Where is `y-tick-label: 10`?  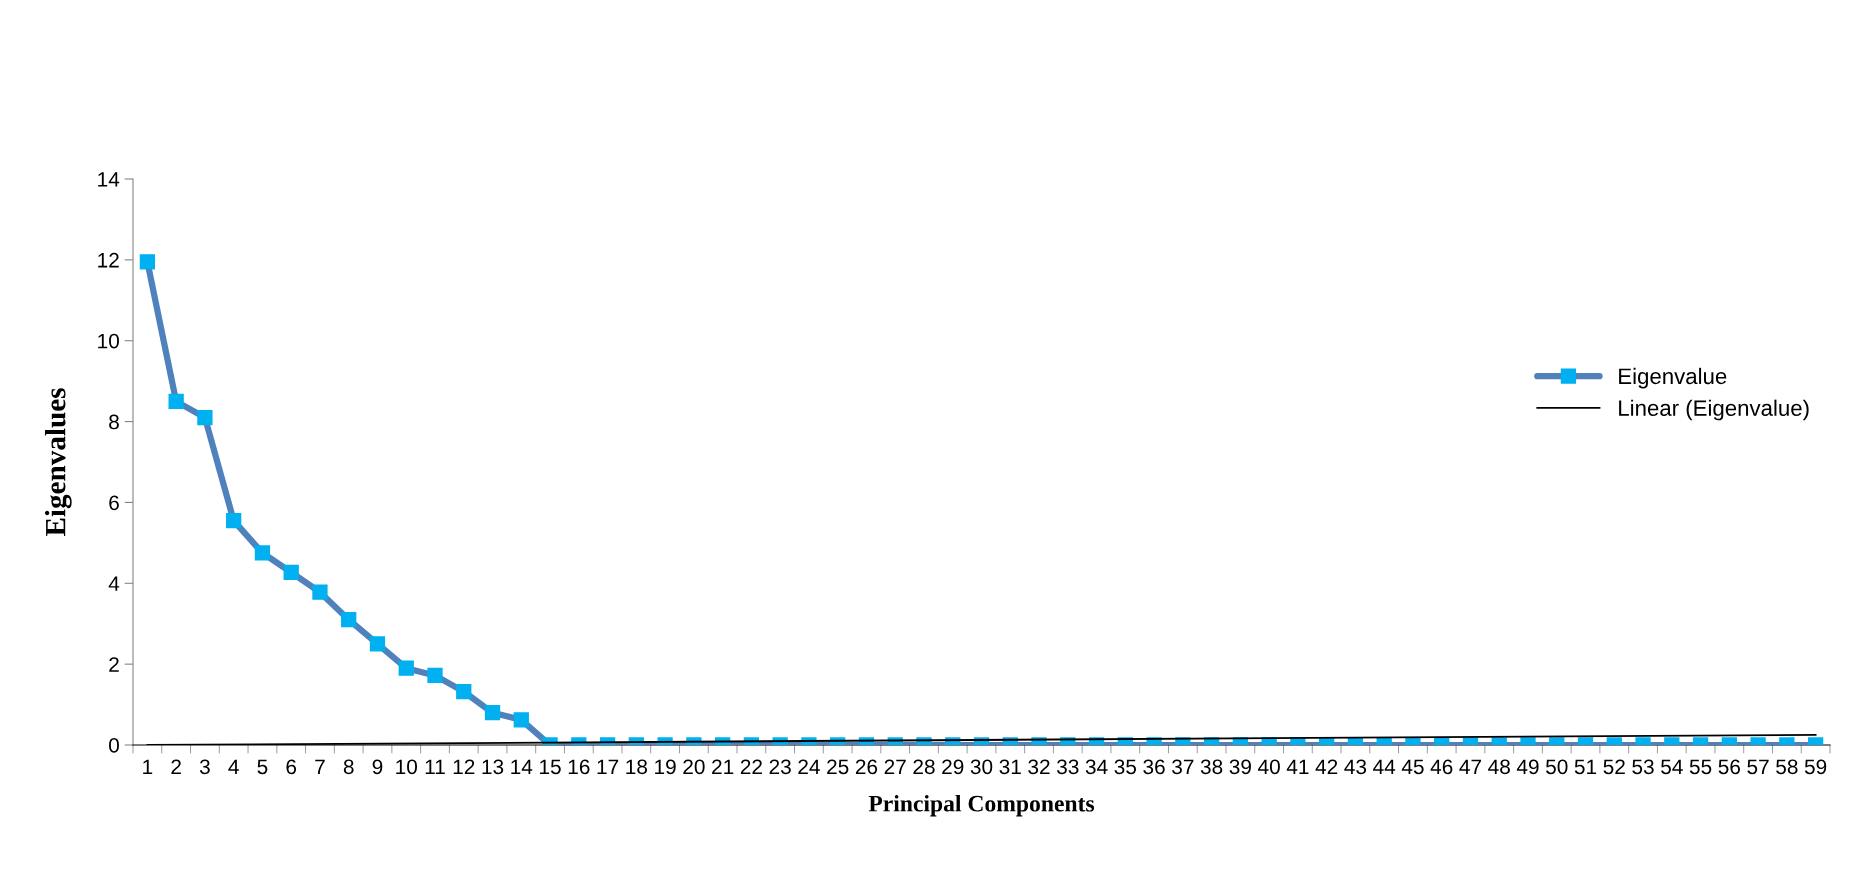
y-tick-label: 10 is located at coordinates (108, 341).